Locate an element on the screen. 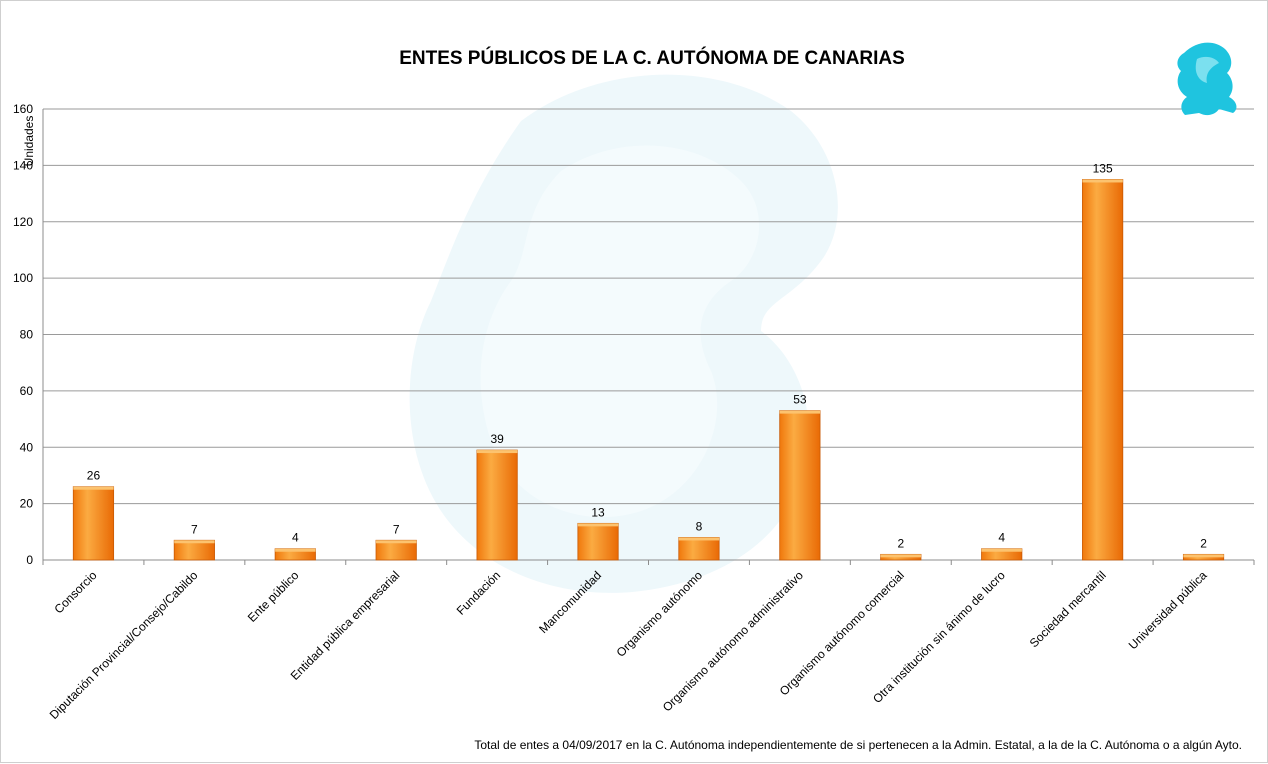  x-category-label: Universidad pública is located at coordinates (1168, 610).